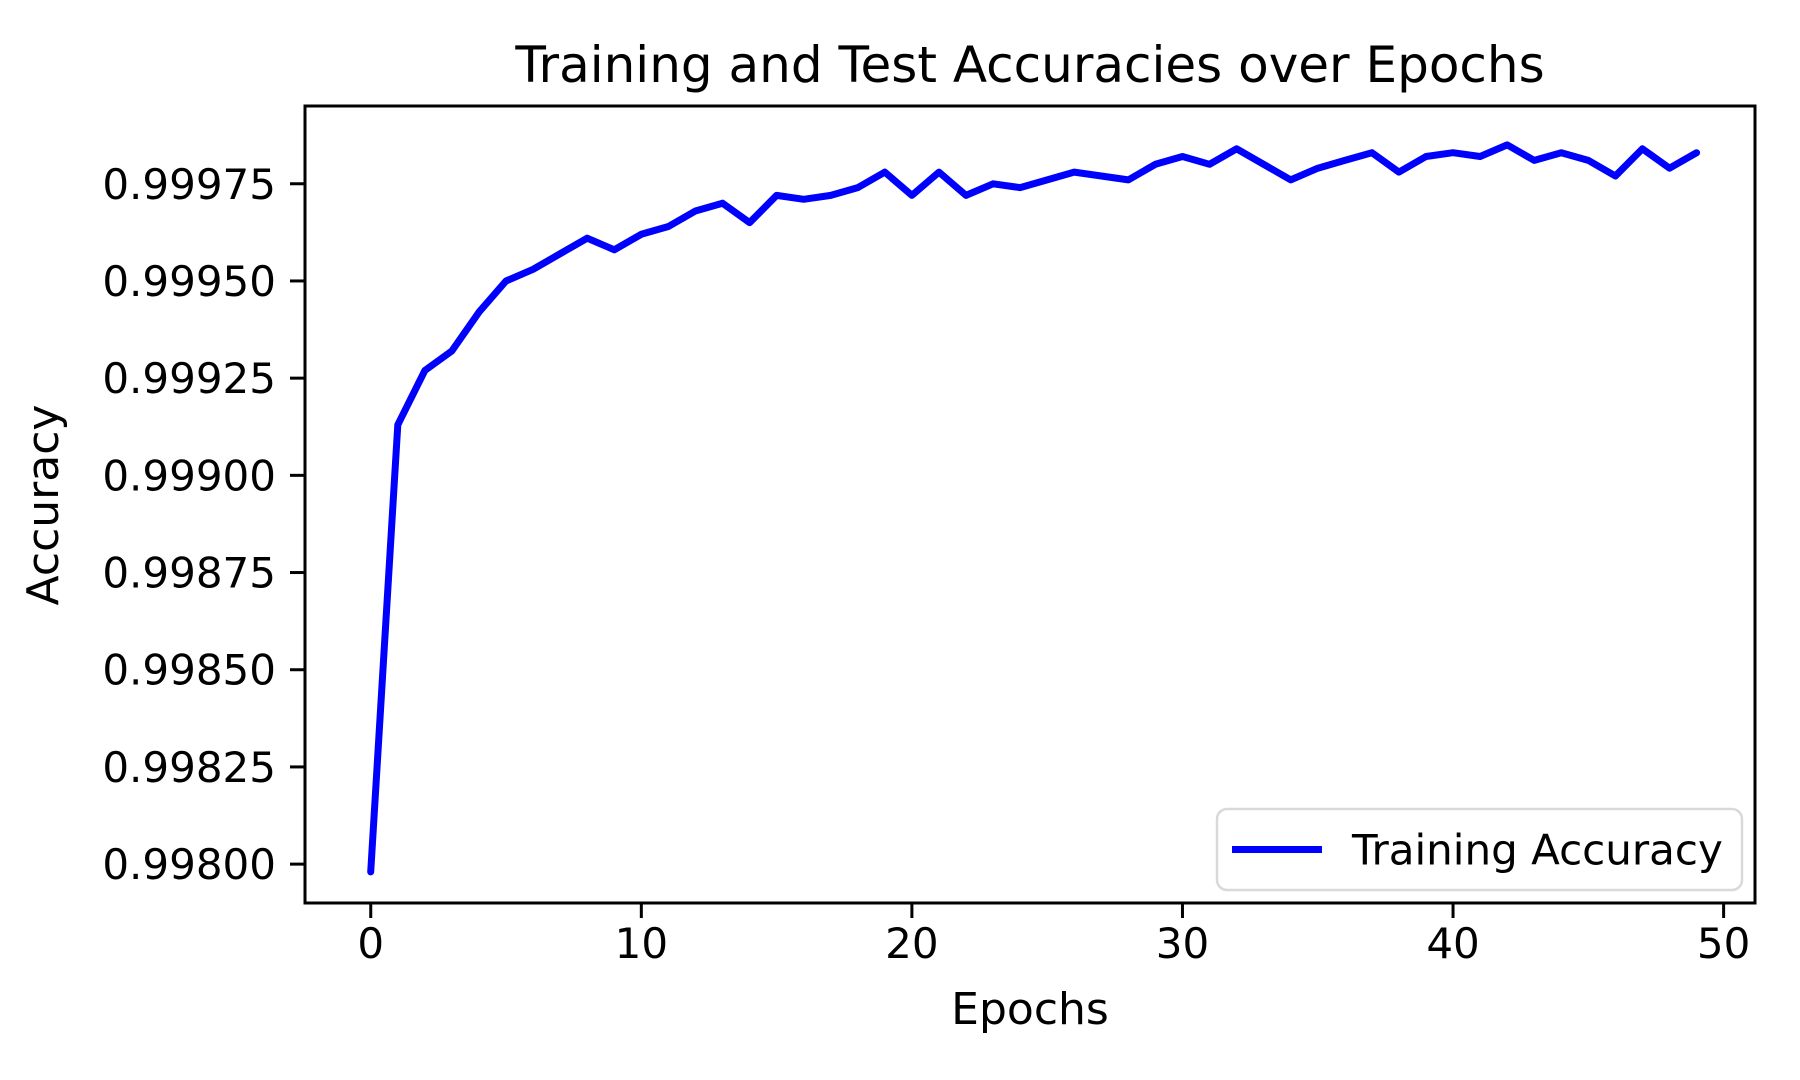 The image size is (1800, 1080). Describe the element at coordinates (189, 378) in the screenshot. I see `y-tick-label: 0.99925` at that location.